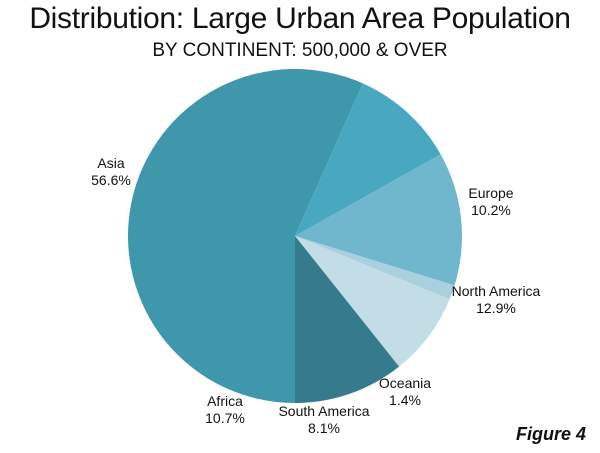  What do you see at coordinates (379, 220) in the screenshot?
I see `pie-slice-north-america` at bounding box center [379, 220].